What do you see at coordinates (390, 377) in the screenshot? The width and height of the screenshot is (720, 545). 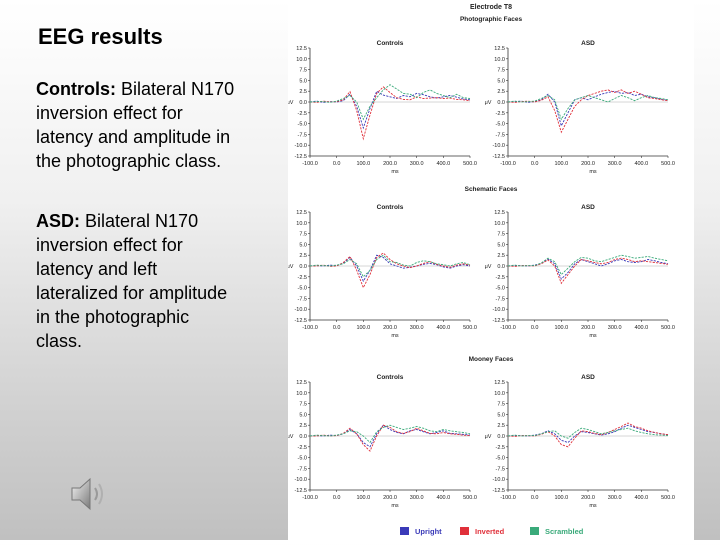 I see `panel-title: Controls` at bounding box center [390, 377].